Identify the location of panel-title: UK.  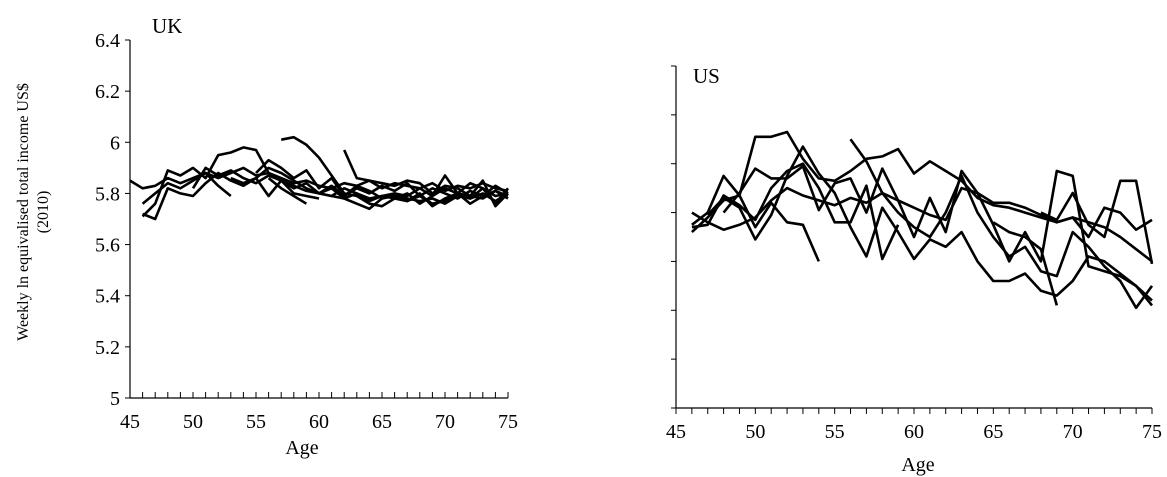
(167, 26).